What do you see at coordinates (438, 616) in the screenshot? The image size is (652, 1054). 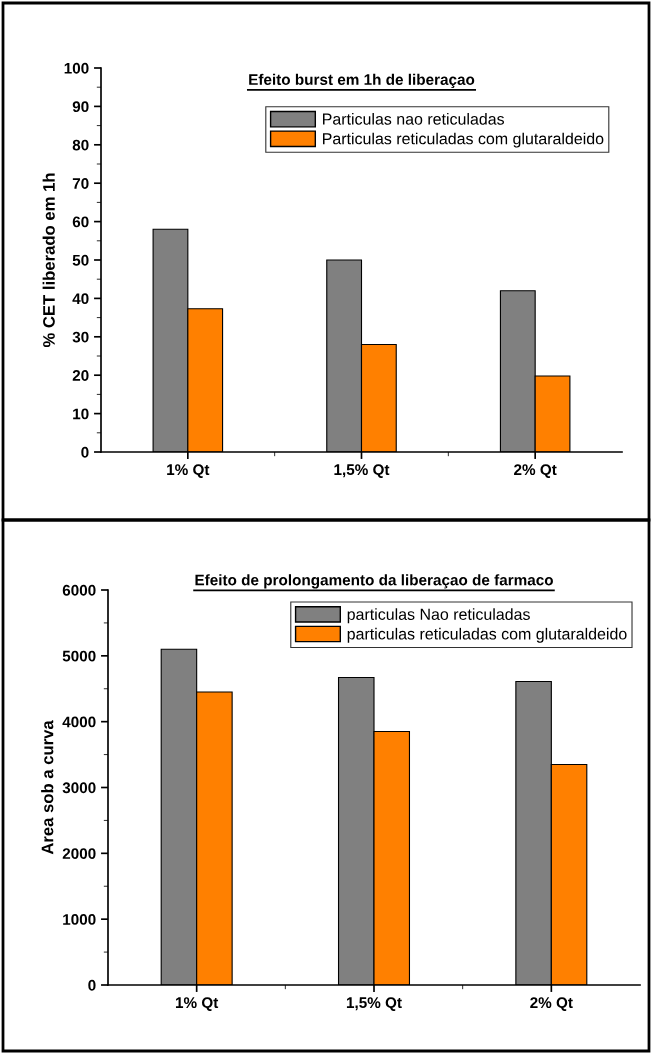 I see `legend-label: particulas Nao reticuladas` at bounding box center [438, 616].